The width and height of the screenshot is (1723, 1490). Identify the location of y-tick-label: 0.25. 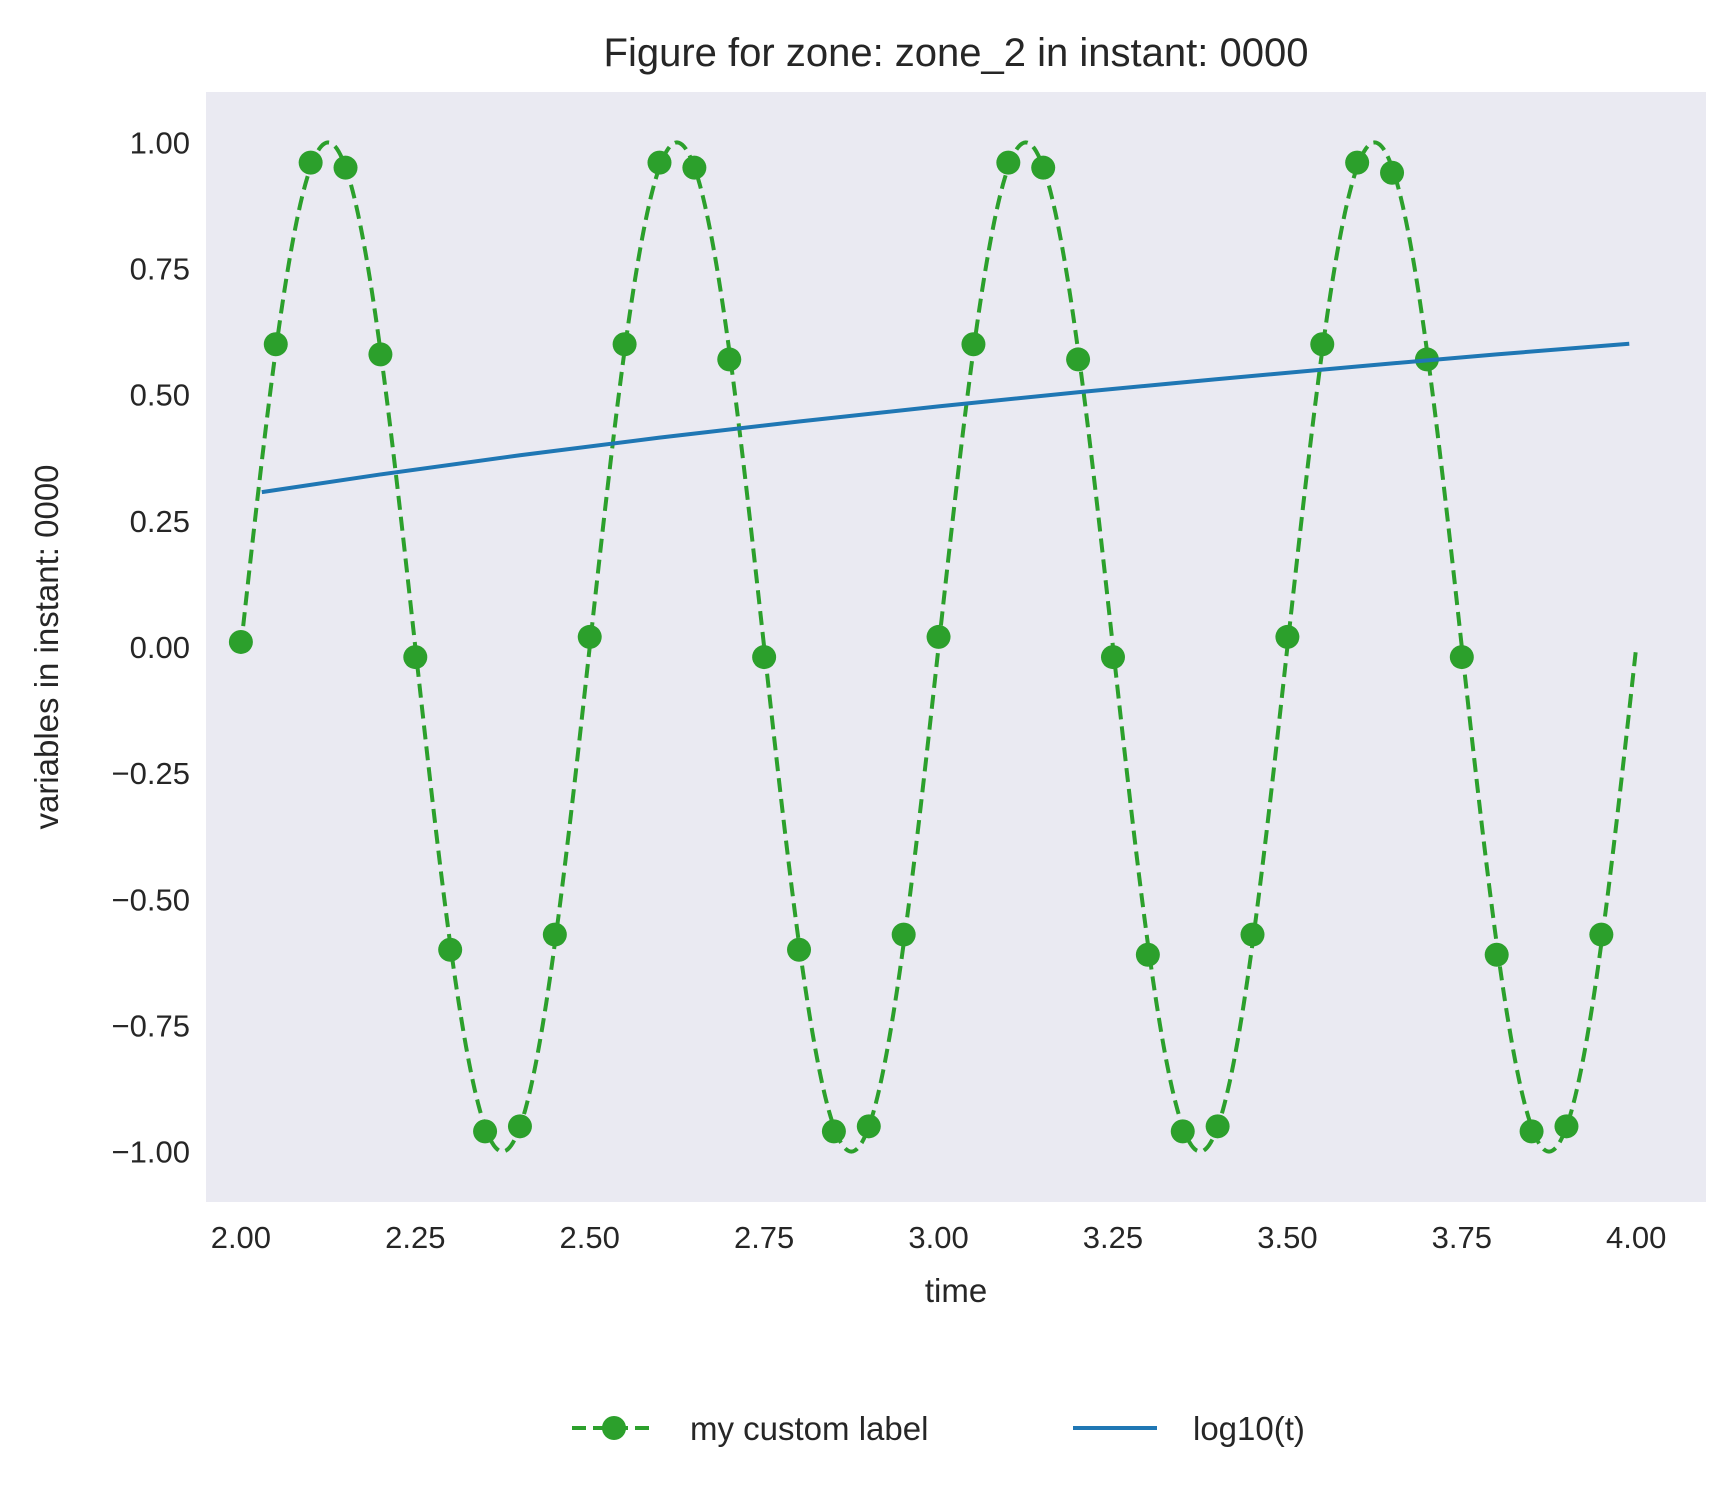
(160, 521).